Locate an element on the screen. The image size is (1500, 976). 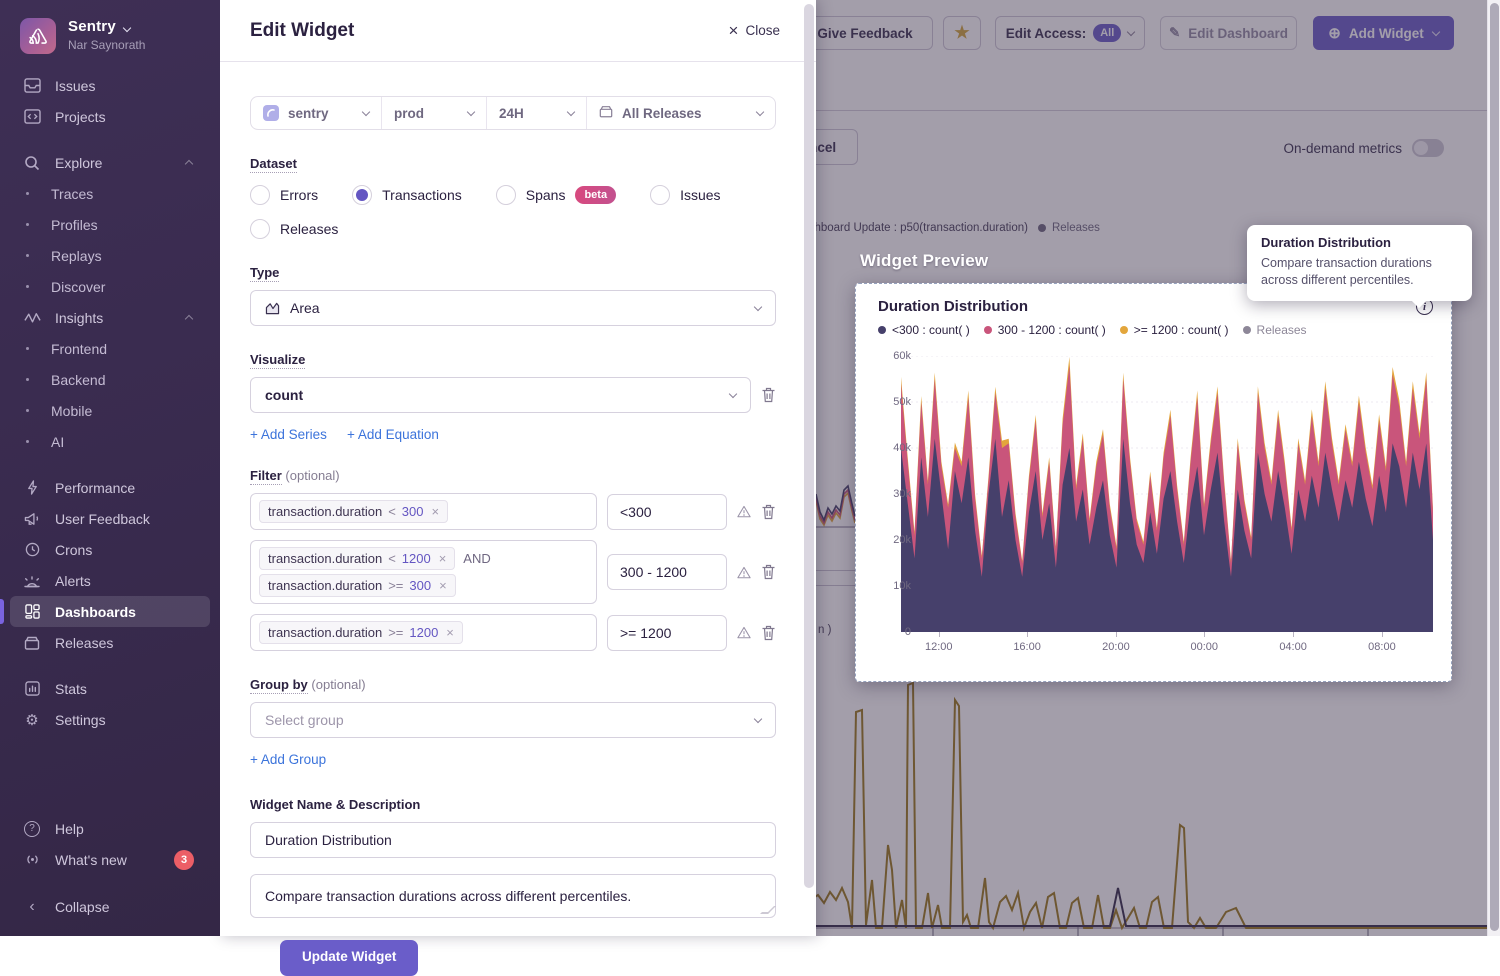
legend-dot-icon is located at coordinates (987, 330).